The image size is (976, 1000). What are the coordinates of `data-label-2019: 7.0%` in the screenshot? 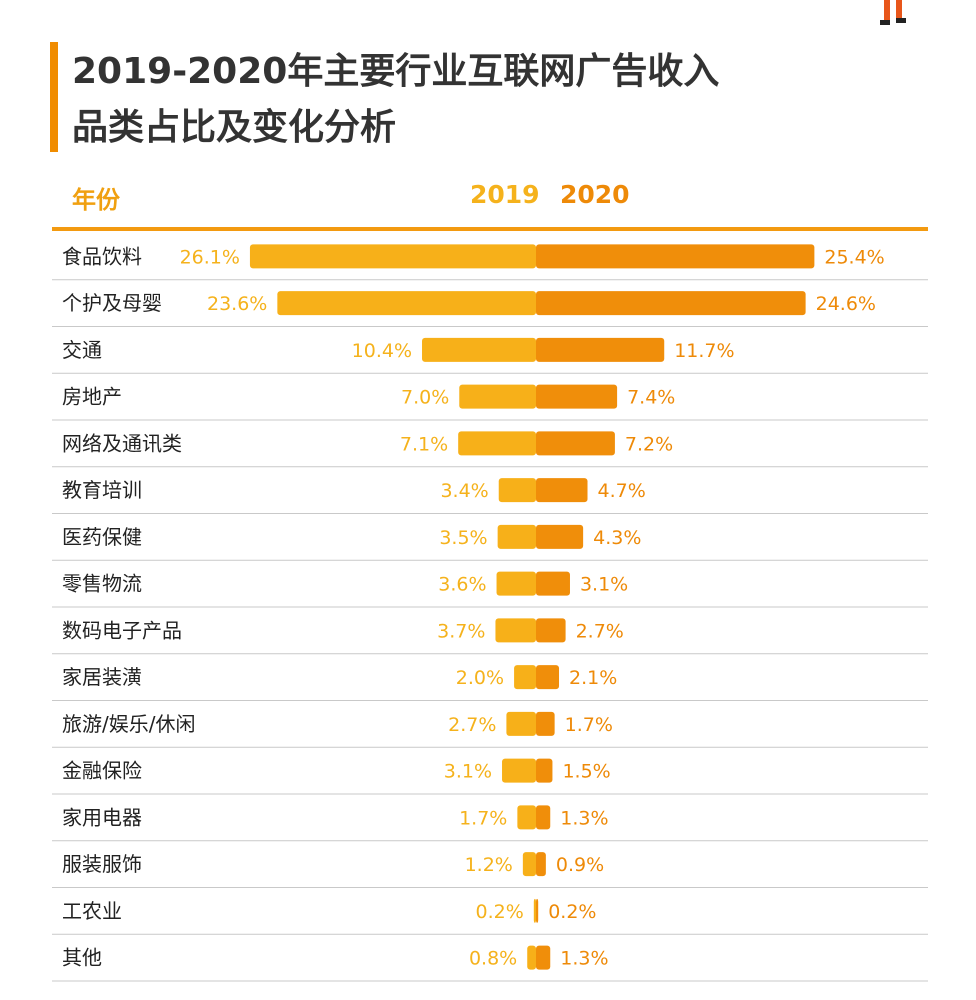 It's located at (425, 398).